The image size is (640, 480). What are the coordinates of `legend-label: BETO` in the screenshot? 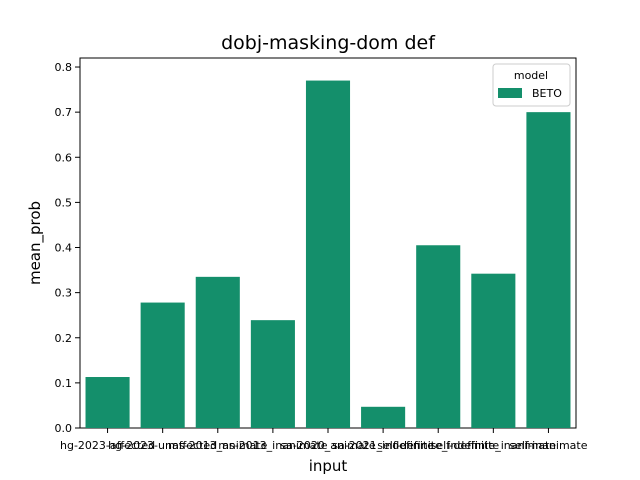 It's located at (547, 93).